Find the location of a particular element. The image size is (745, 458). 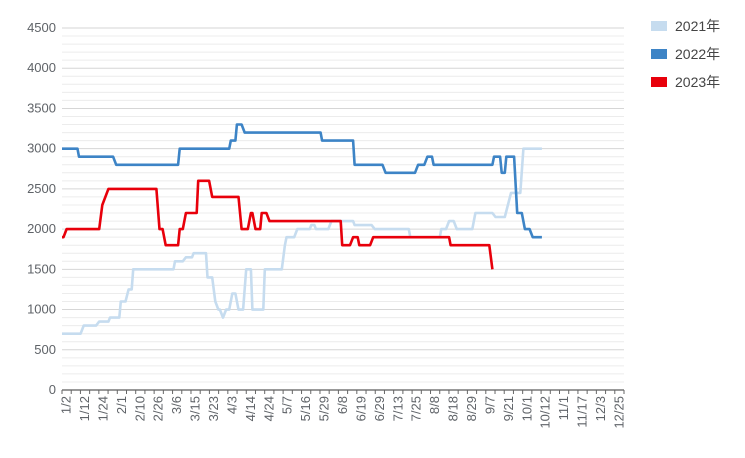

x-tick-label: 12/3 is located at coordinates (600, 408).